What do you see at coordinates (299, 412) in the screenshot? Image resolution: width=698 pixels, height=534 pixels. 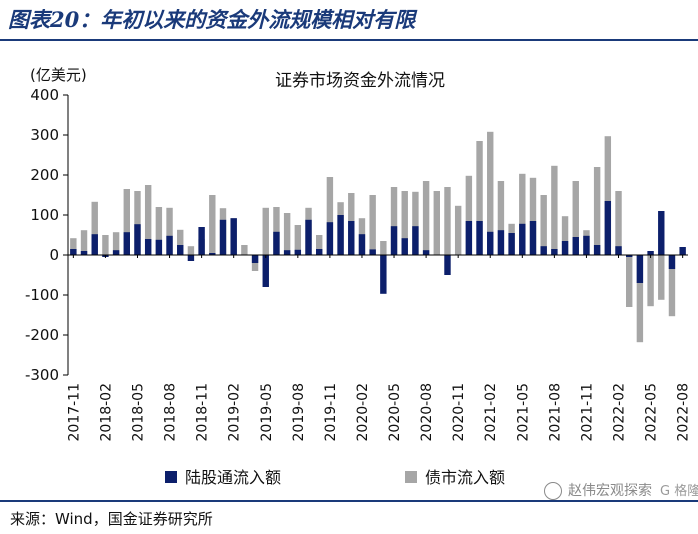 I see `x-tick-label: 2019-08` at bounding box center [299, 412].